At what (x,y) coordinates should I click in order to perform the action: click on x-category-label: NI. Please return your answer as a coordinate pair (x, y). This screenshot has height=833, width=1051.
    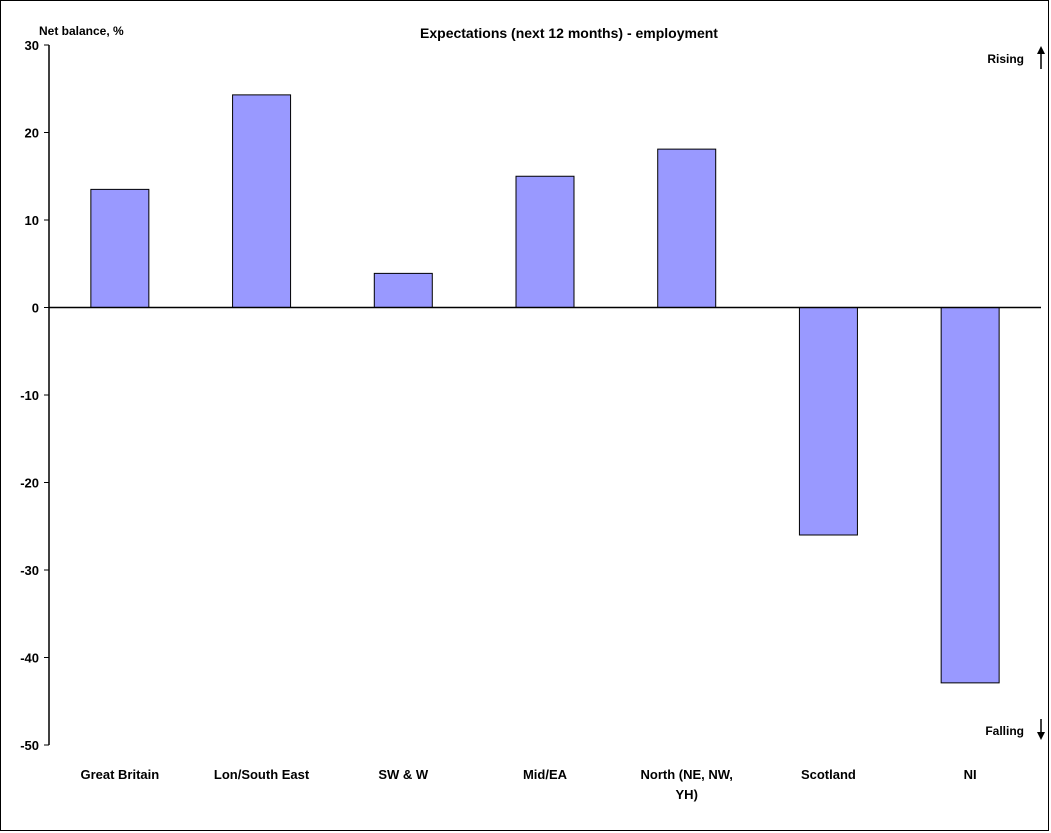
    Looking at the image, I should click on (970, 774).